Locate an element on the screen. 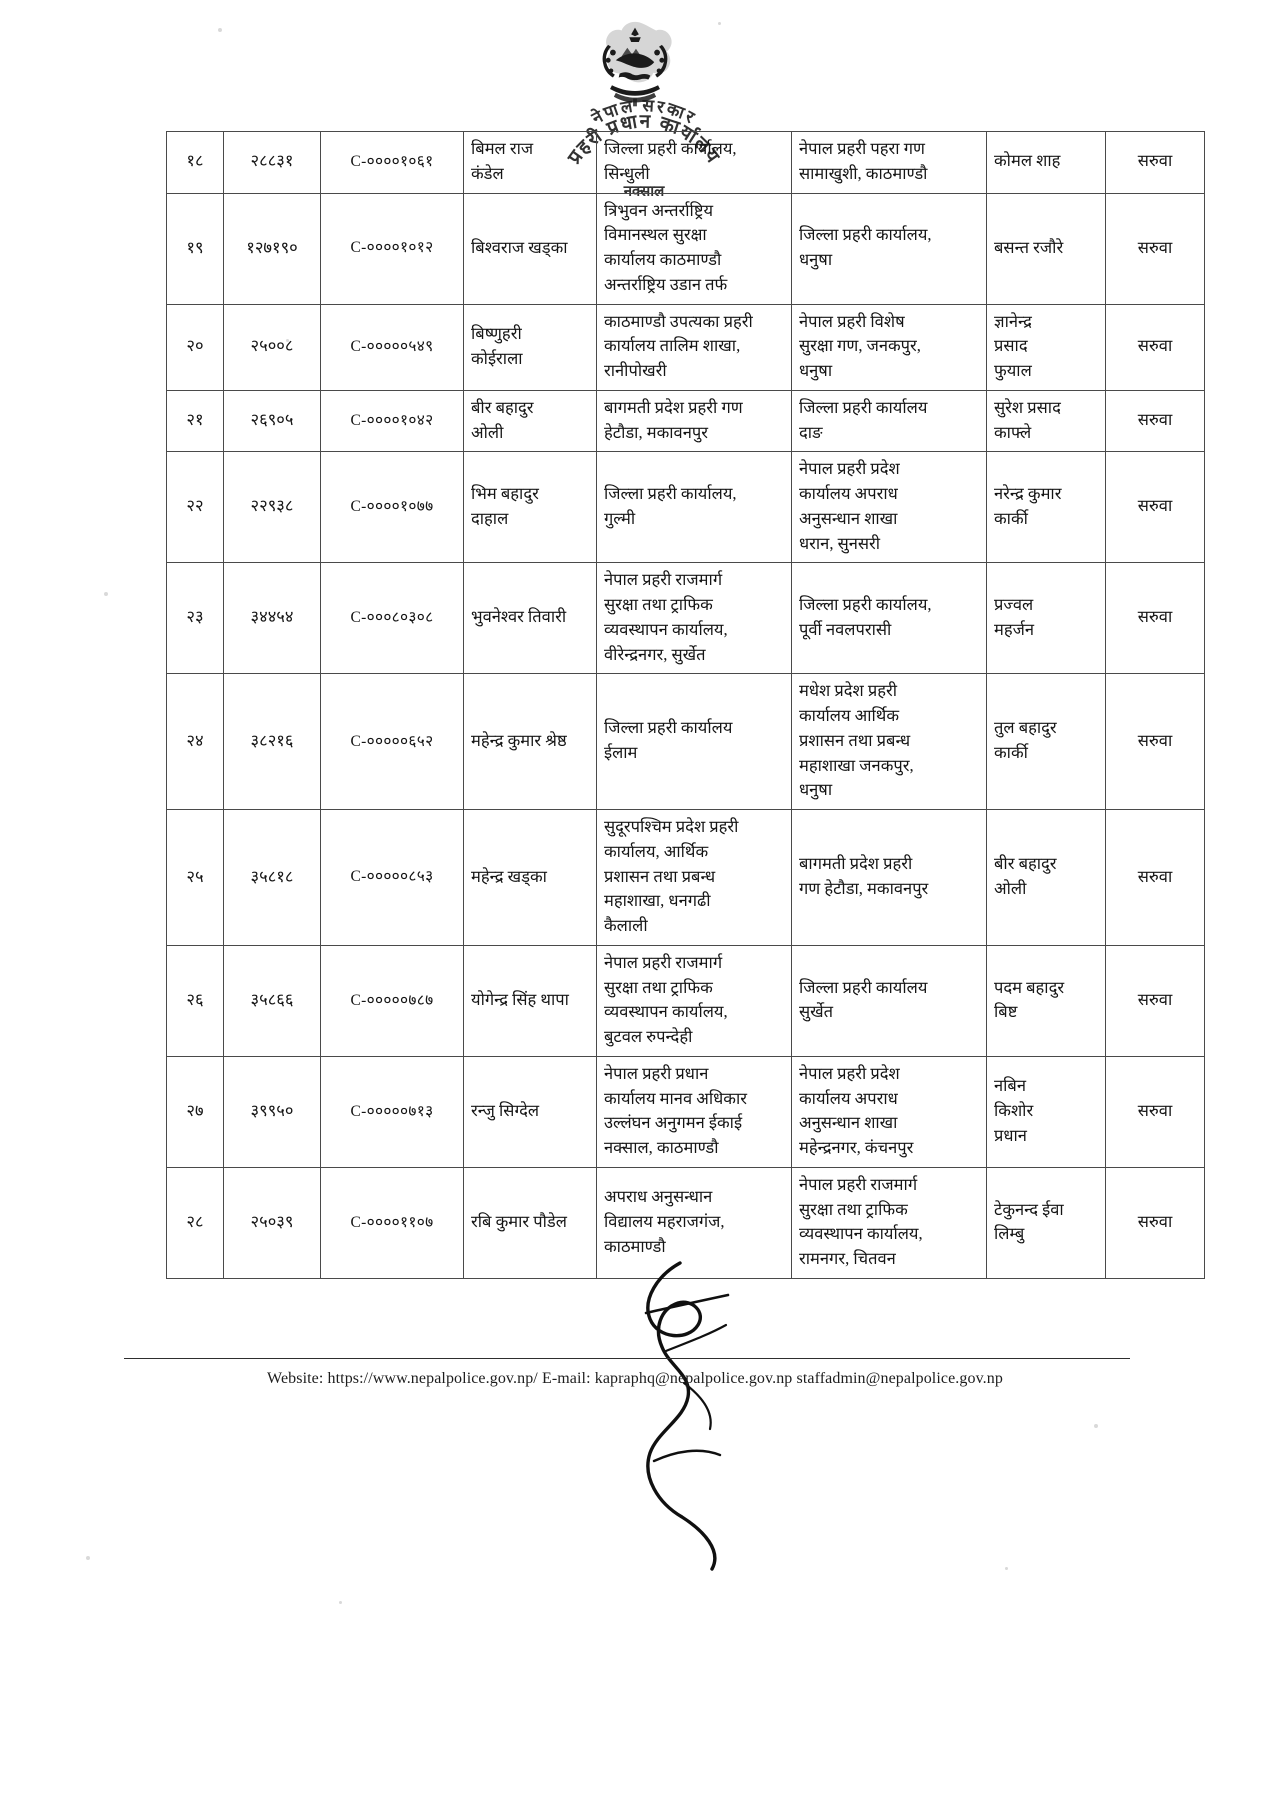 The width and height of the screenshot is (1270, 1797). cell-name: रबि कुमार पौडेल is located at coordinates (530, 1222).